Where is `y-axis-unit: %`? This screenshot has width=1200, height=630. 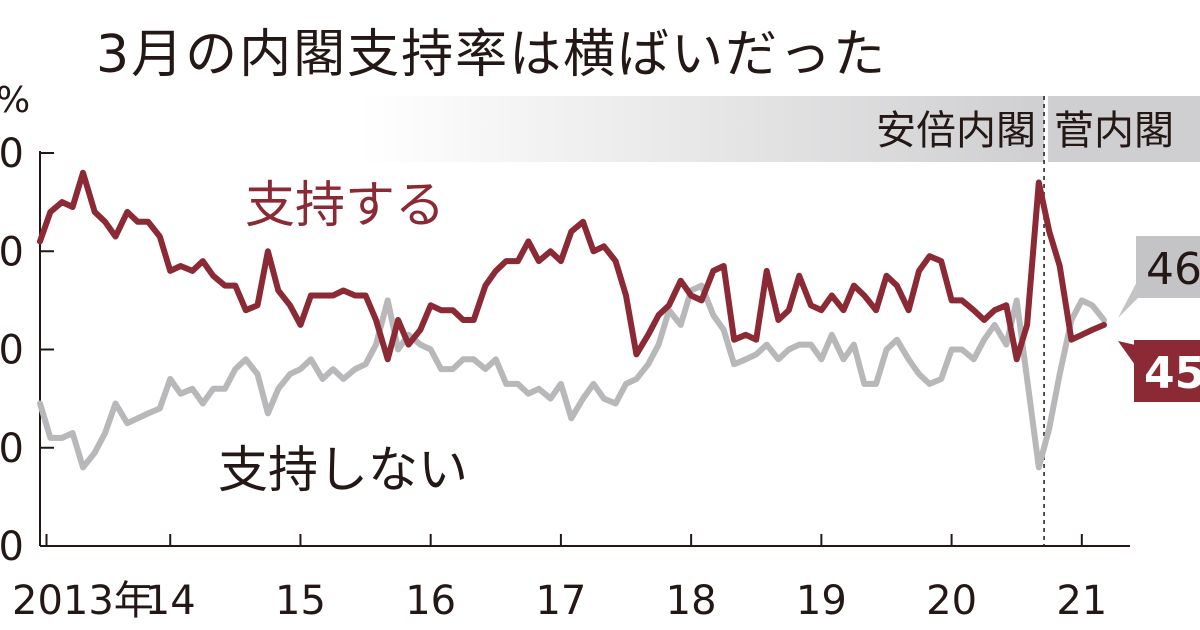
y-axis-unit: % is located at coordinates (15, 100).